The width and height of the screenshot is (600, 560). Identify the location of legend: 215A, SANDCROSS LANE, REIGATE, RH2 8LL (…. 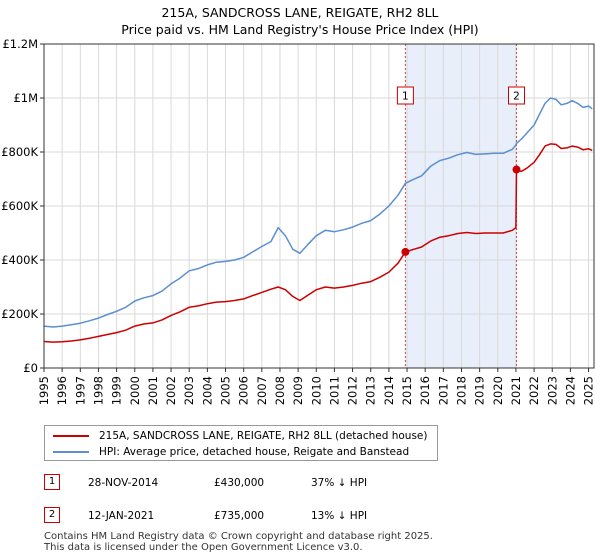
(241, 443).